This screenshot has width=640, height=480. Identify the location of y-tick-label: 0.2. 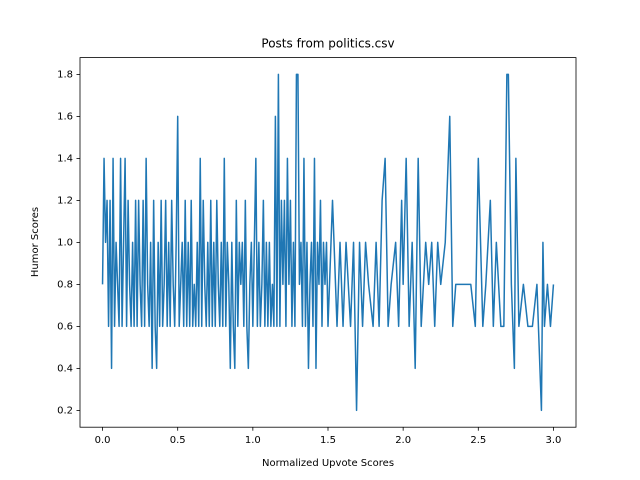
(65, 410).